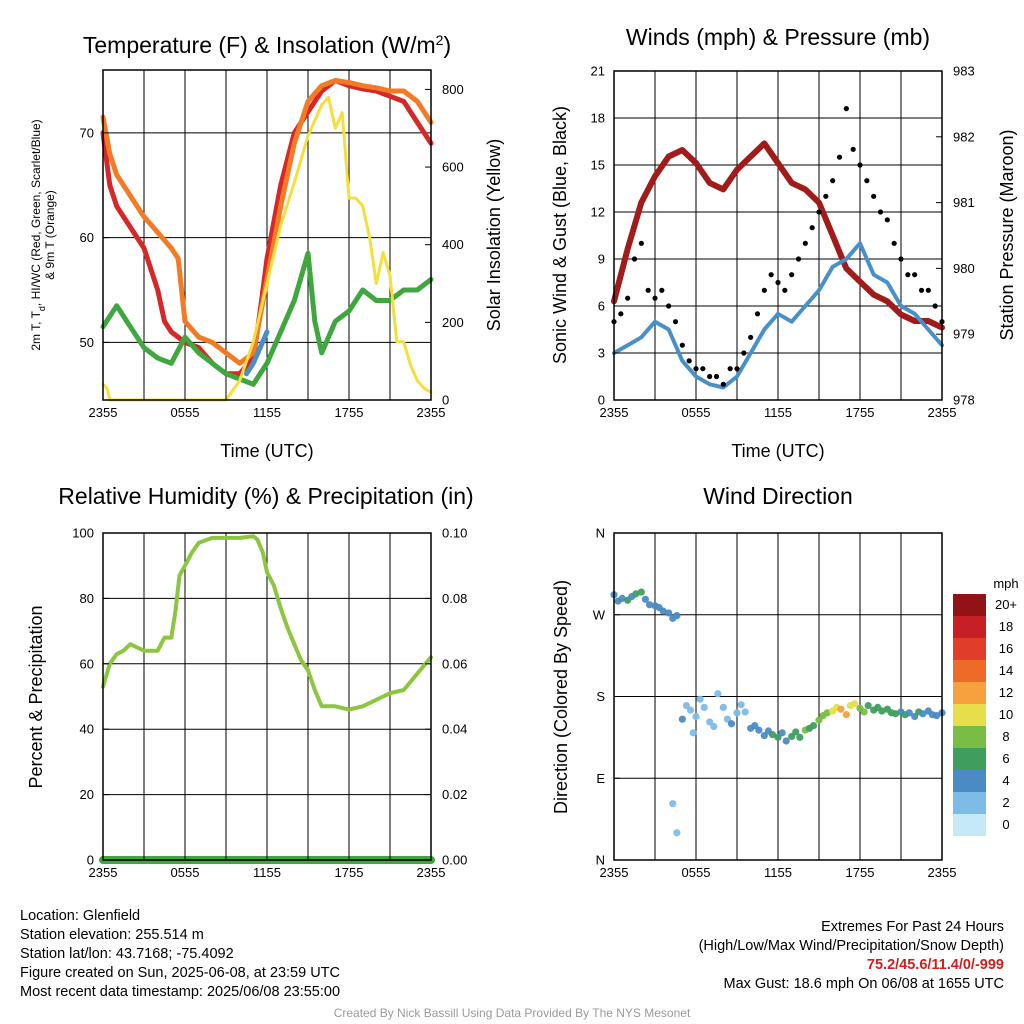  I want to click on winds-grid, so click(778, 235).